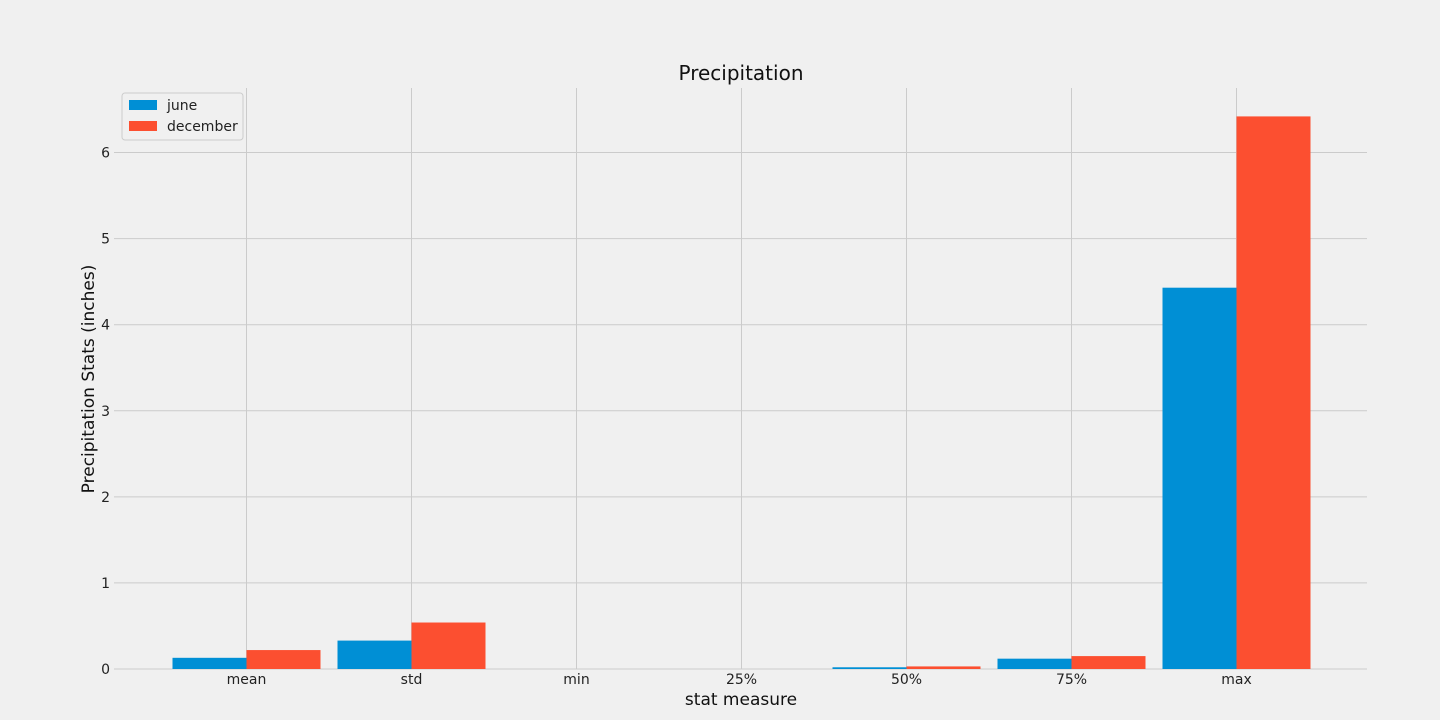 The width and height of the screenshot is (1440, 720). What do you see at coordinates (105, 498) in the screenshot?
I see `y-tick-label: 2` at bounding box center [105, 498].